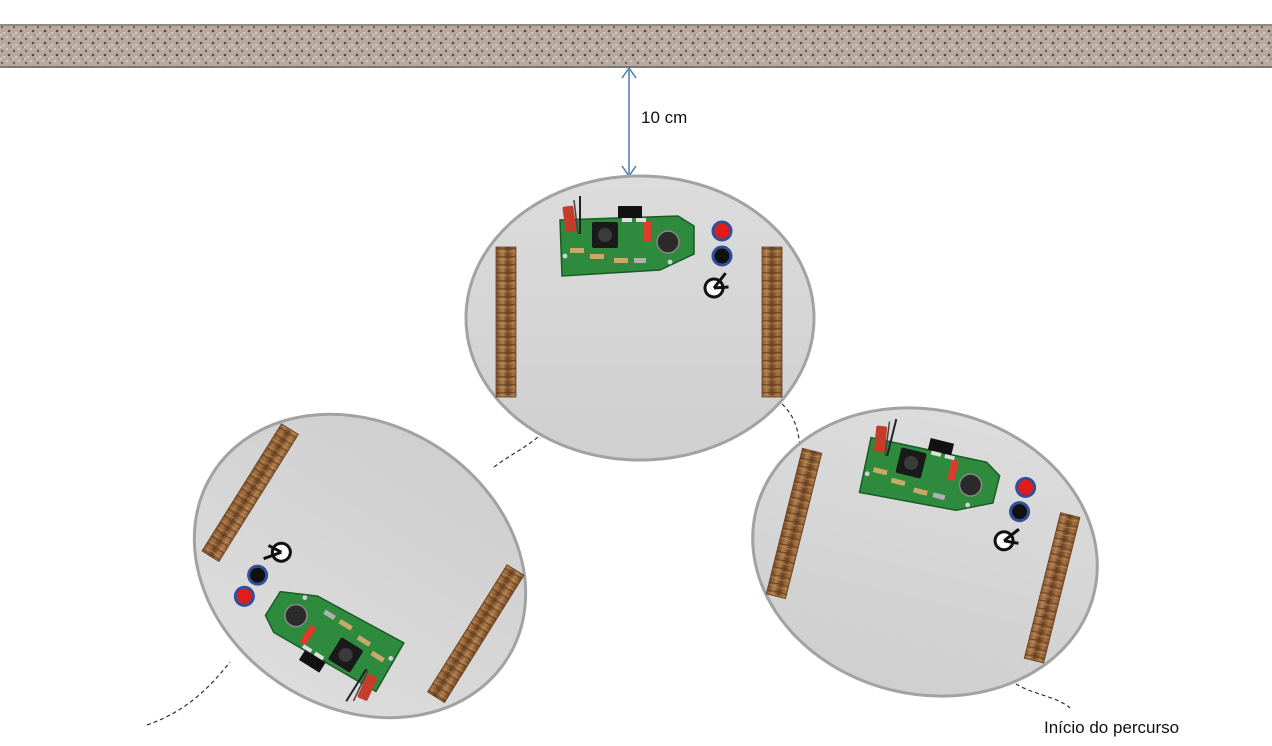 The width and height of the screenshot is (1272, 746). I want to click on distance-label: 10 cm, so click(664, 117).